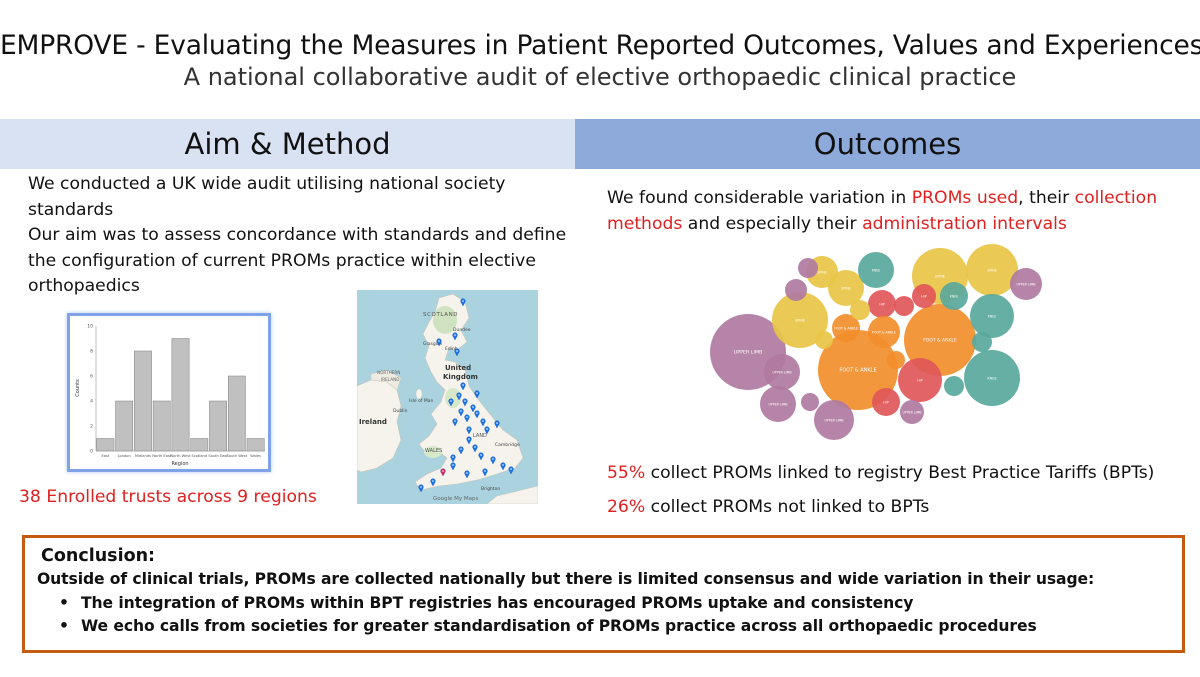  I want to click on map-label-isle-of-man: Isle of Man, so click(421, 401).